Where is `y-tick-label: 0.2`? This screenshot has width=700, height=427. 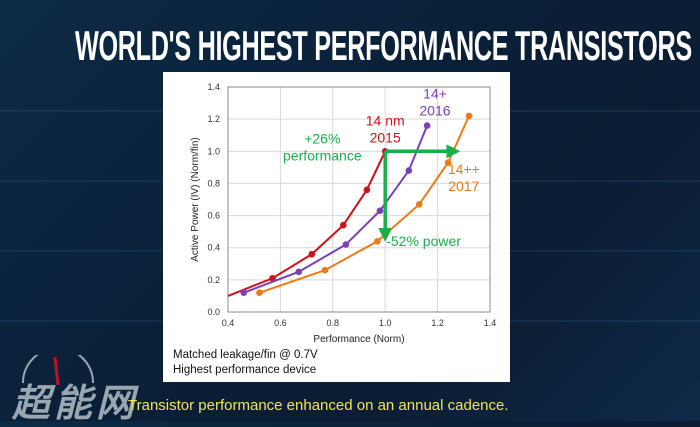 y-tick-label: 0.2 is located at coordinates (213, 280).